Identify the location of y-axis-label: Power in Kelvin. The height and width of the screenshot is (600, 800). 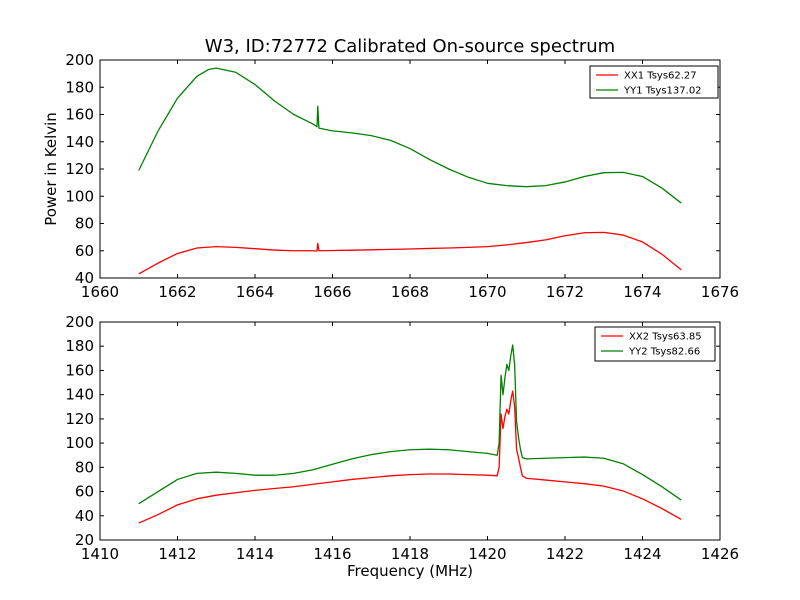
(51, 169).